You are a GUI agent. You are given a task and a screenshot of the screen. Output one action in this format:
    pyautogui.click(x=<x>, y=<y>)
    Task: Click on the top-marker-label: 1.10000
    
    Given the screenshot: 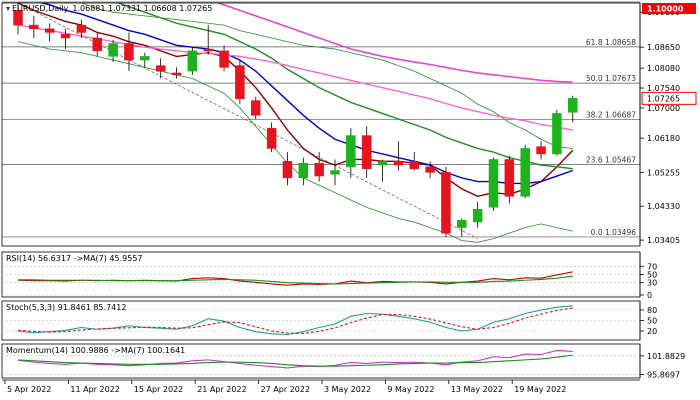 What is the action you would take?
    pyautogui.click(x=665, y=9)
    